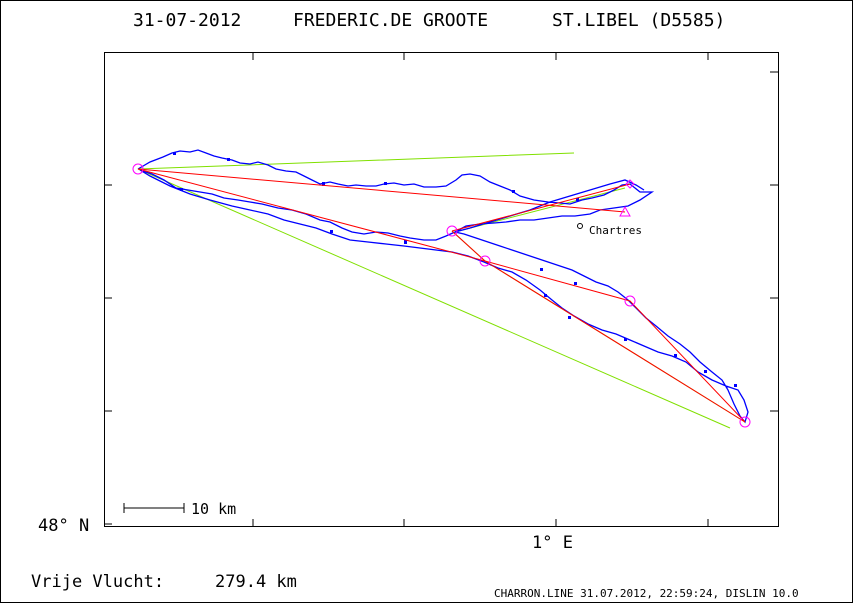  Describe the element at coordinates (615, 230) in the screenshot. I see `town-label: Chartres` at that location.